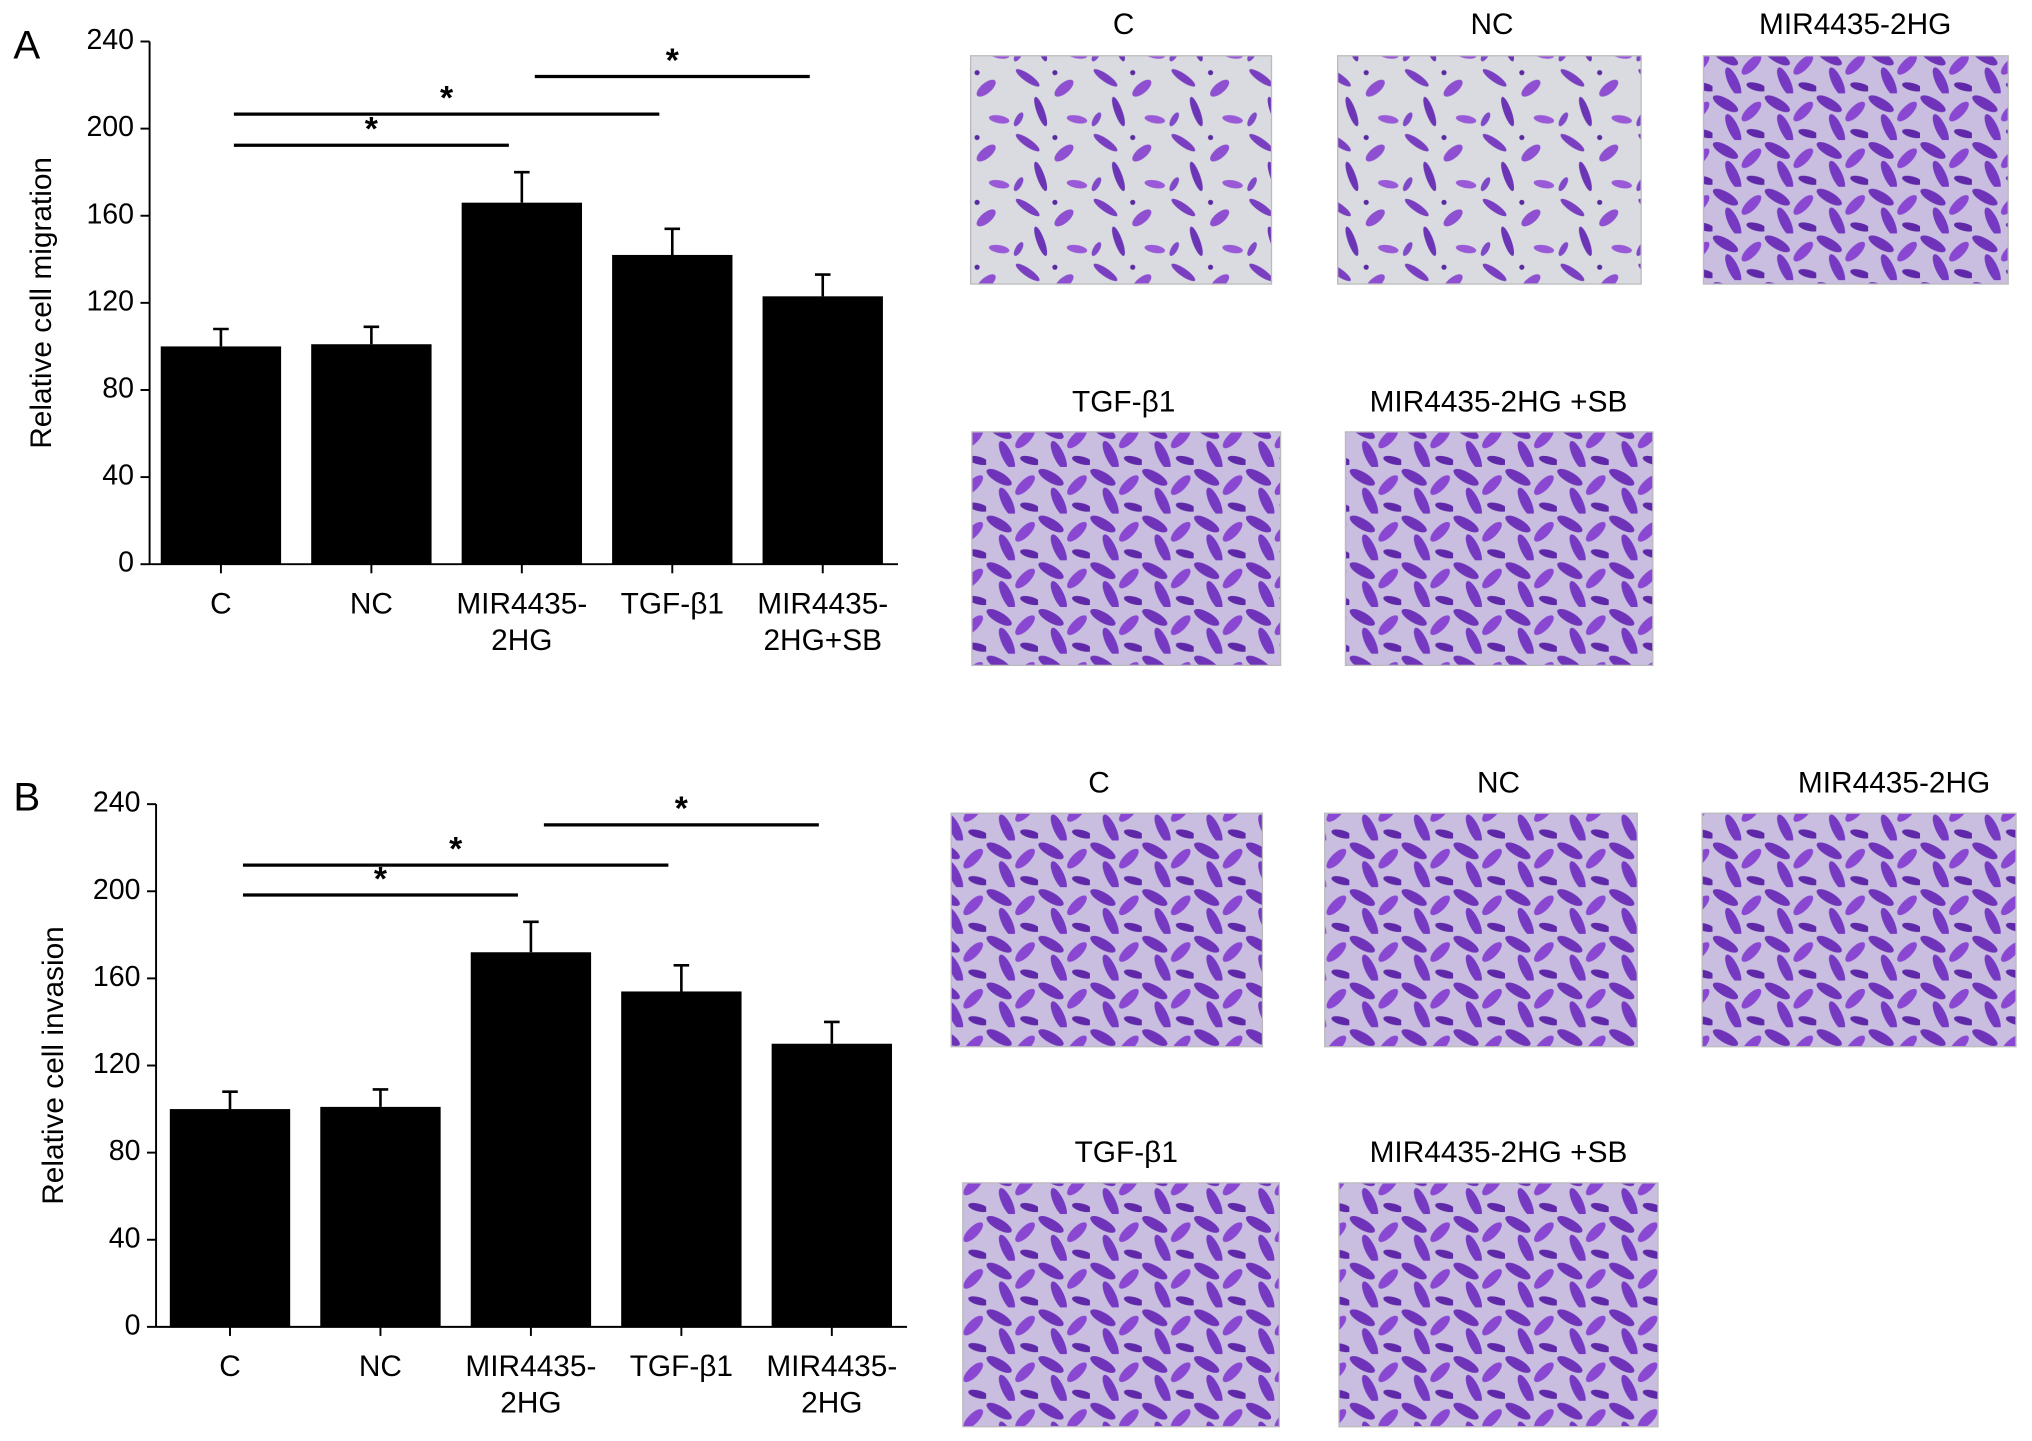  Describe the element at coordinates (822, 640) in the screenshot. I see `x-tick-label: 2HG+SB` at that location.